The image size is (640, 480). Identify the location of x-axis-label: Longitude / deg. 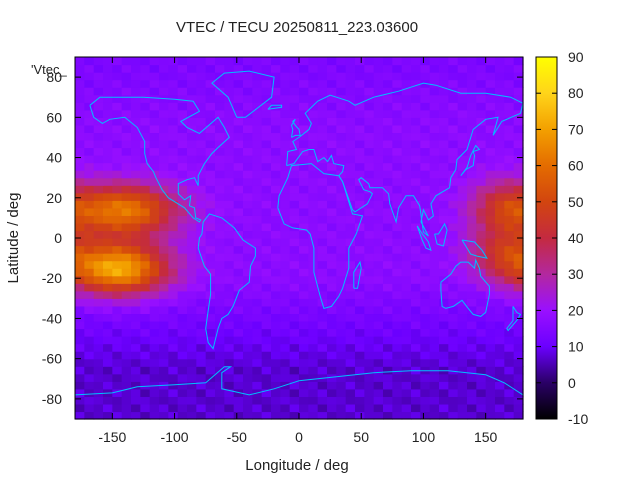
(296, 465).